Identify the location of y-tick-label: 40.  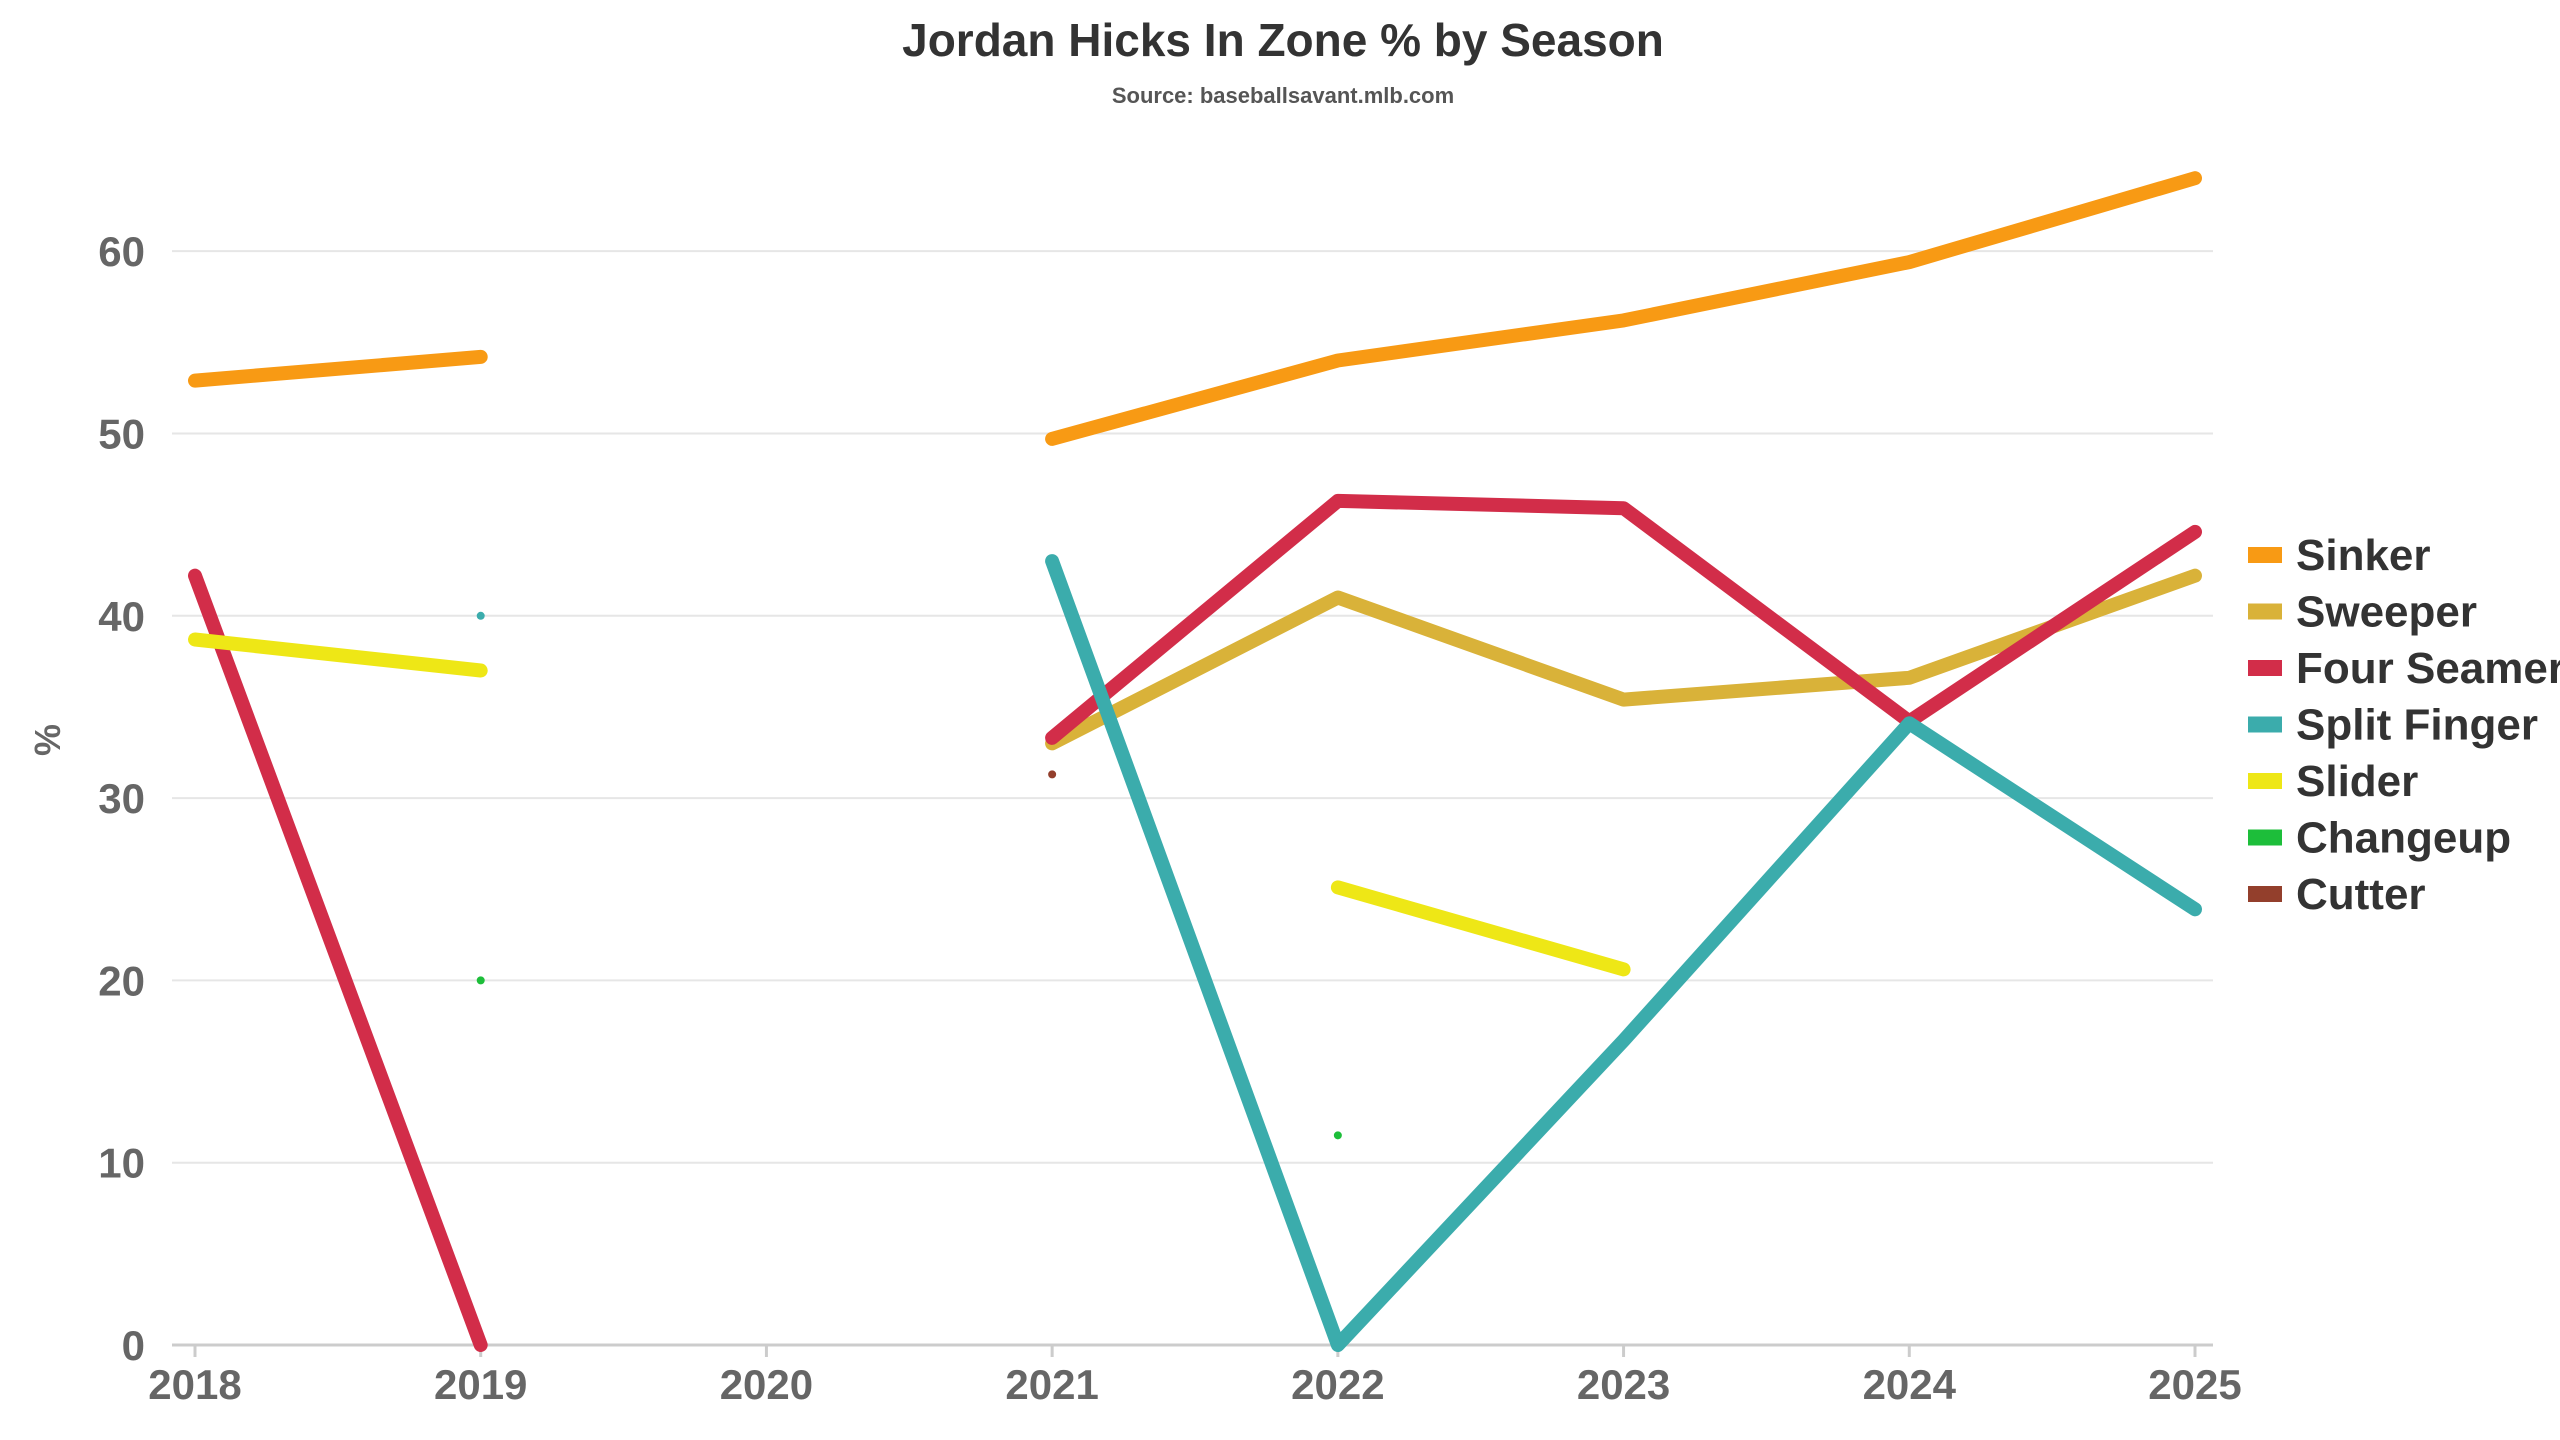
(121, 616).